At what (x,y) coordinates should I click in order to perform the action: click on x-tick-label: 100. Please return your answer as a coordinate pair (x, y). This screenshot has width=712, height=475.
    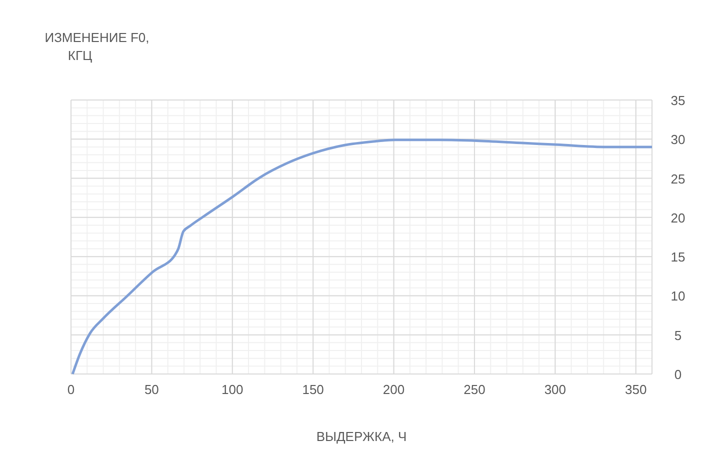
    Looking at the image, I should click on (233, 389).